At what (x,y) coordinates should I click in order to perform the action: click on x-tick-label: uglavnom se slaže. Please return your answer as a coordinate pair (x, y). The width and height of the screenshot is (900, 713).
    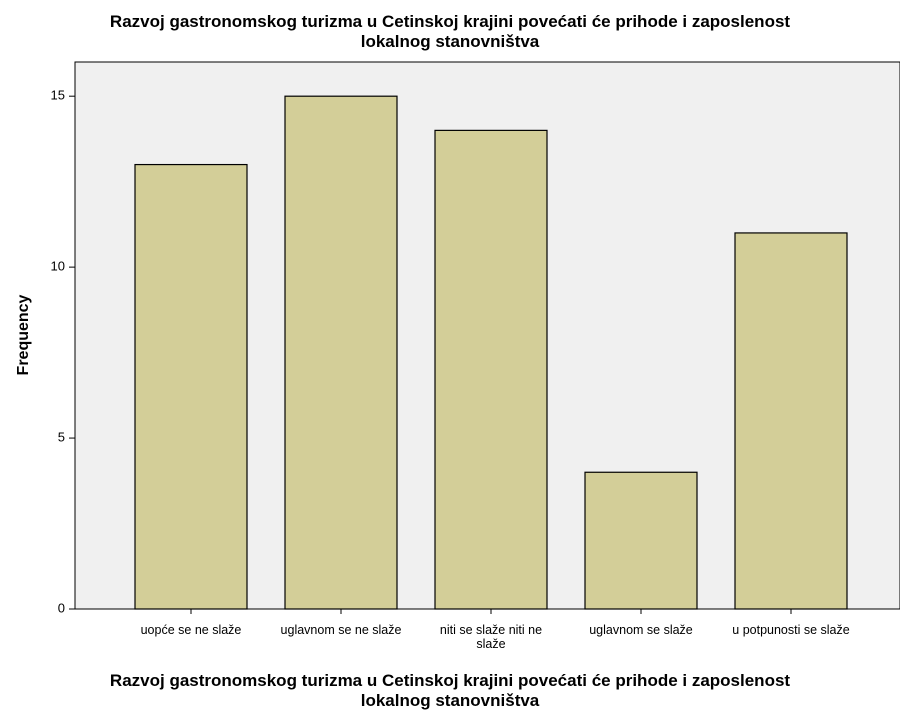
    Looking at the image, I should click on (641, 630).